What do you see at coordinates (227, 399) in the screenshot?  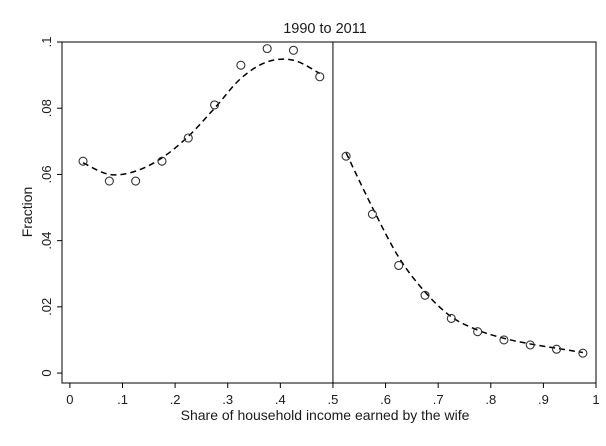 I see `x-tick-label: .3` at bounding box center [227, 399].